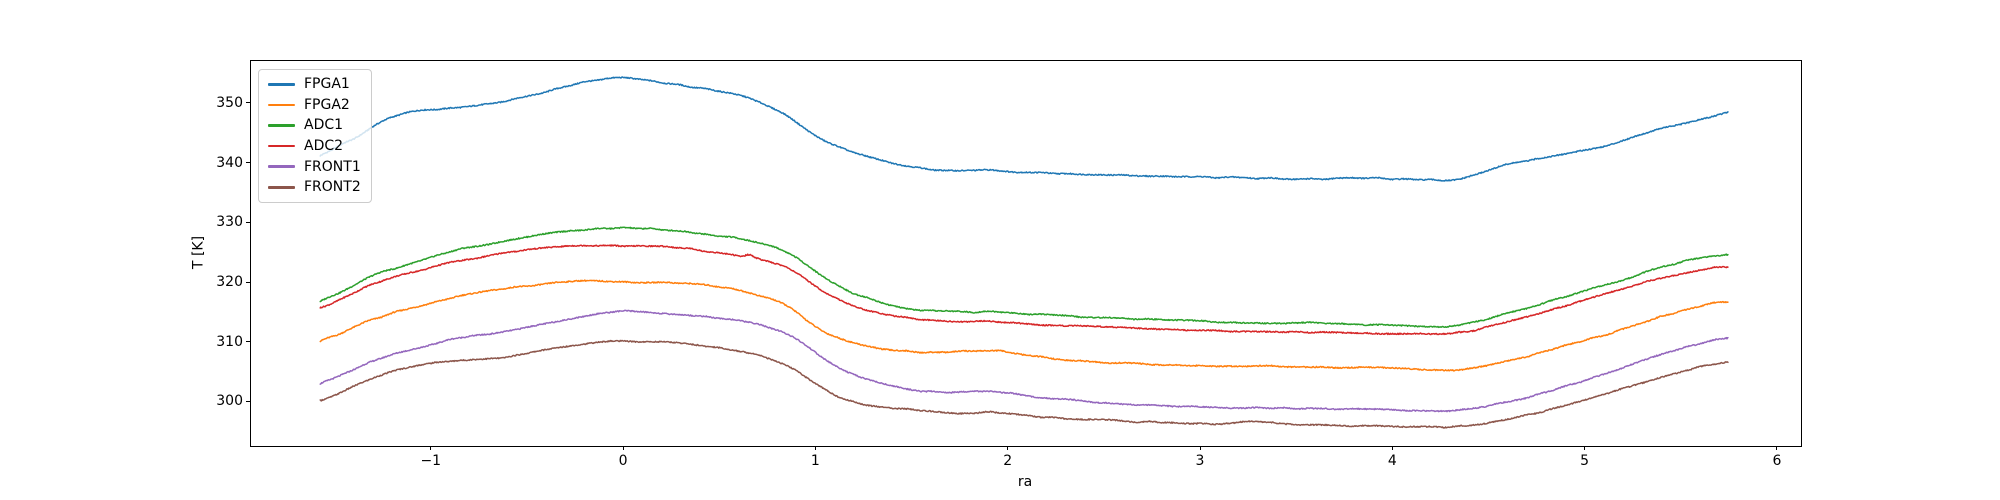  I want to click on legend-label: FPGA1, so click(327, 84).